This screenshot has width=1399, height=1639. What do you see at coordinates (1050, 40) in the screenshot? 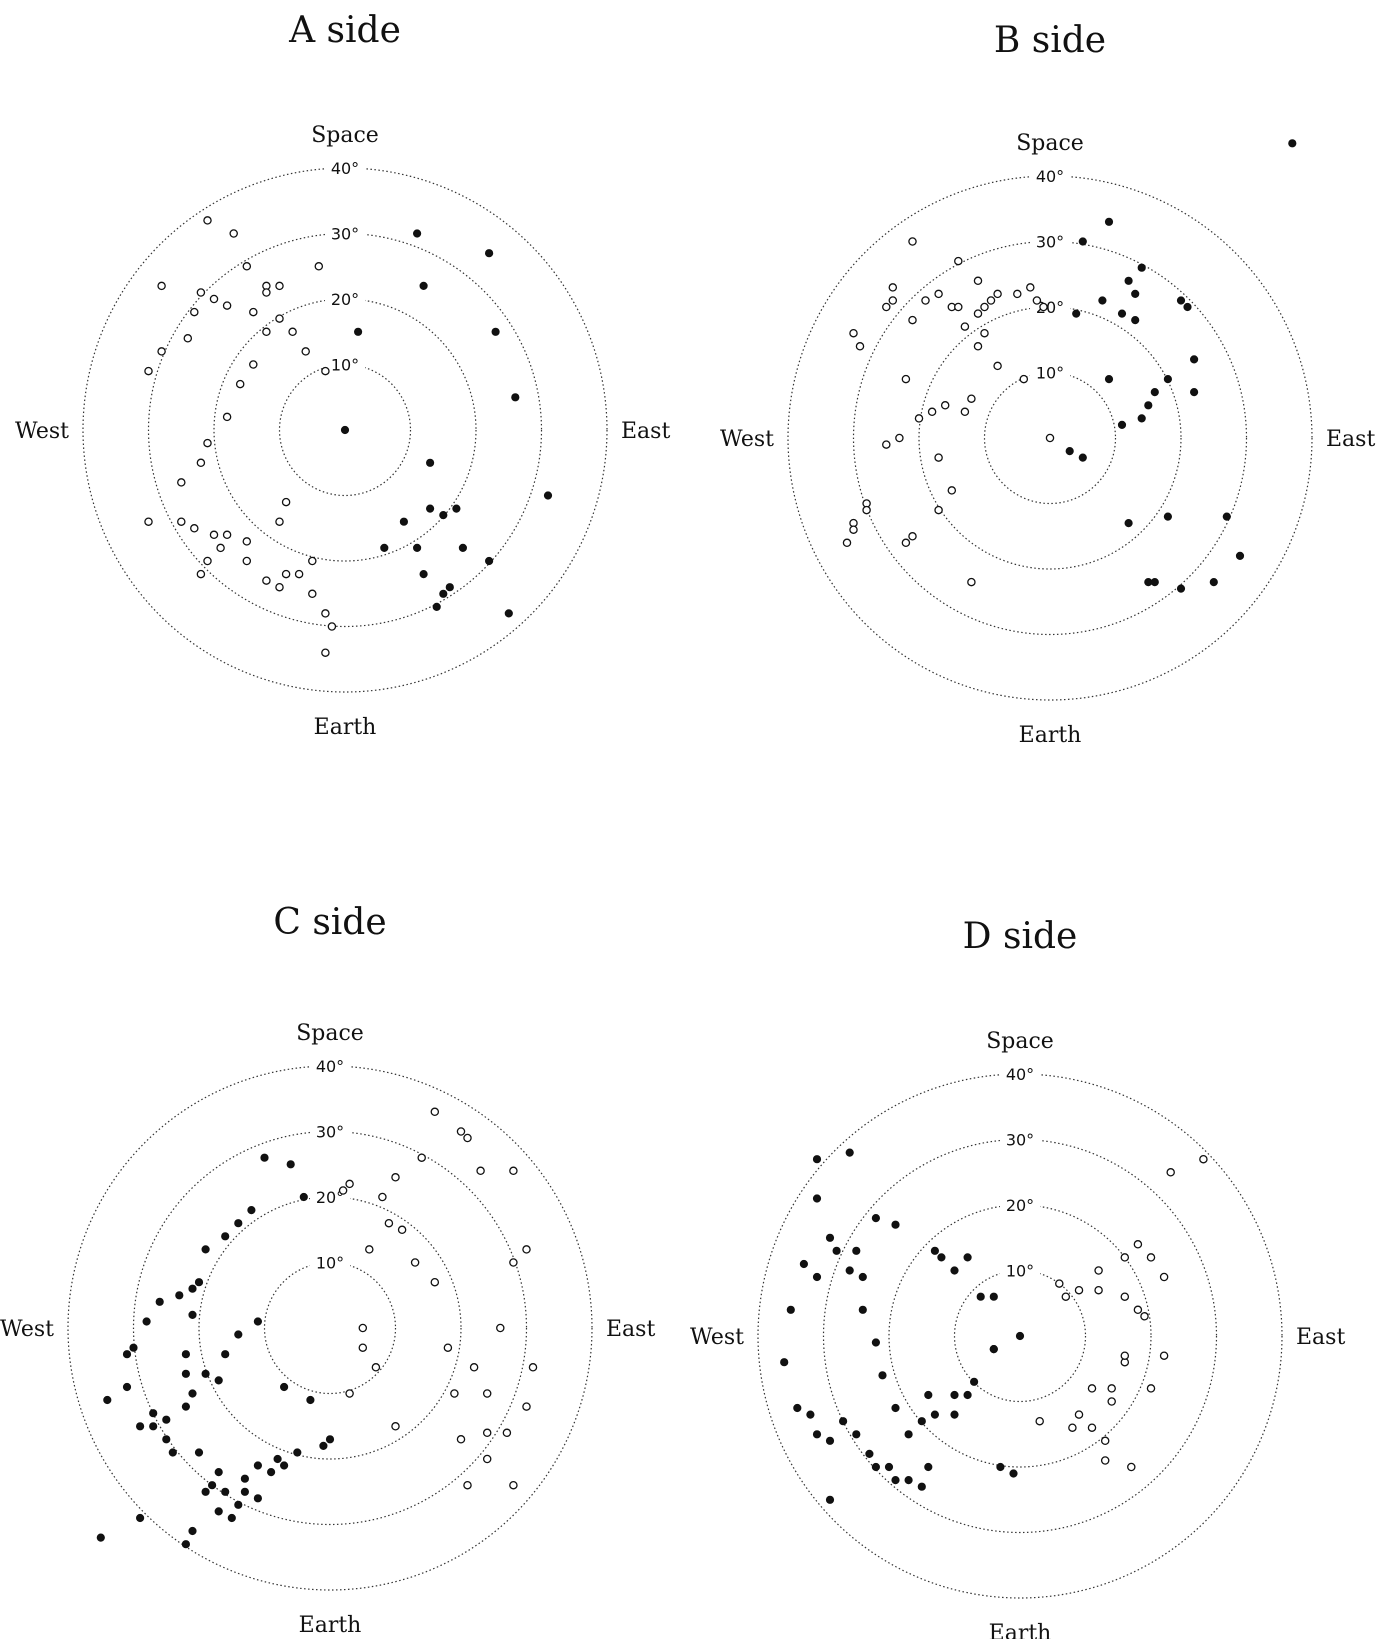
I see `panel-title: B side` at bounding box center [1050, 40].